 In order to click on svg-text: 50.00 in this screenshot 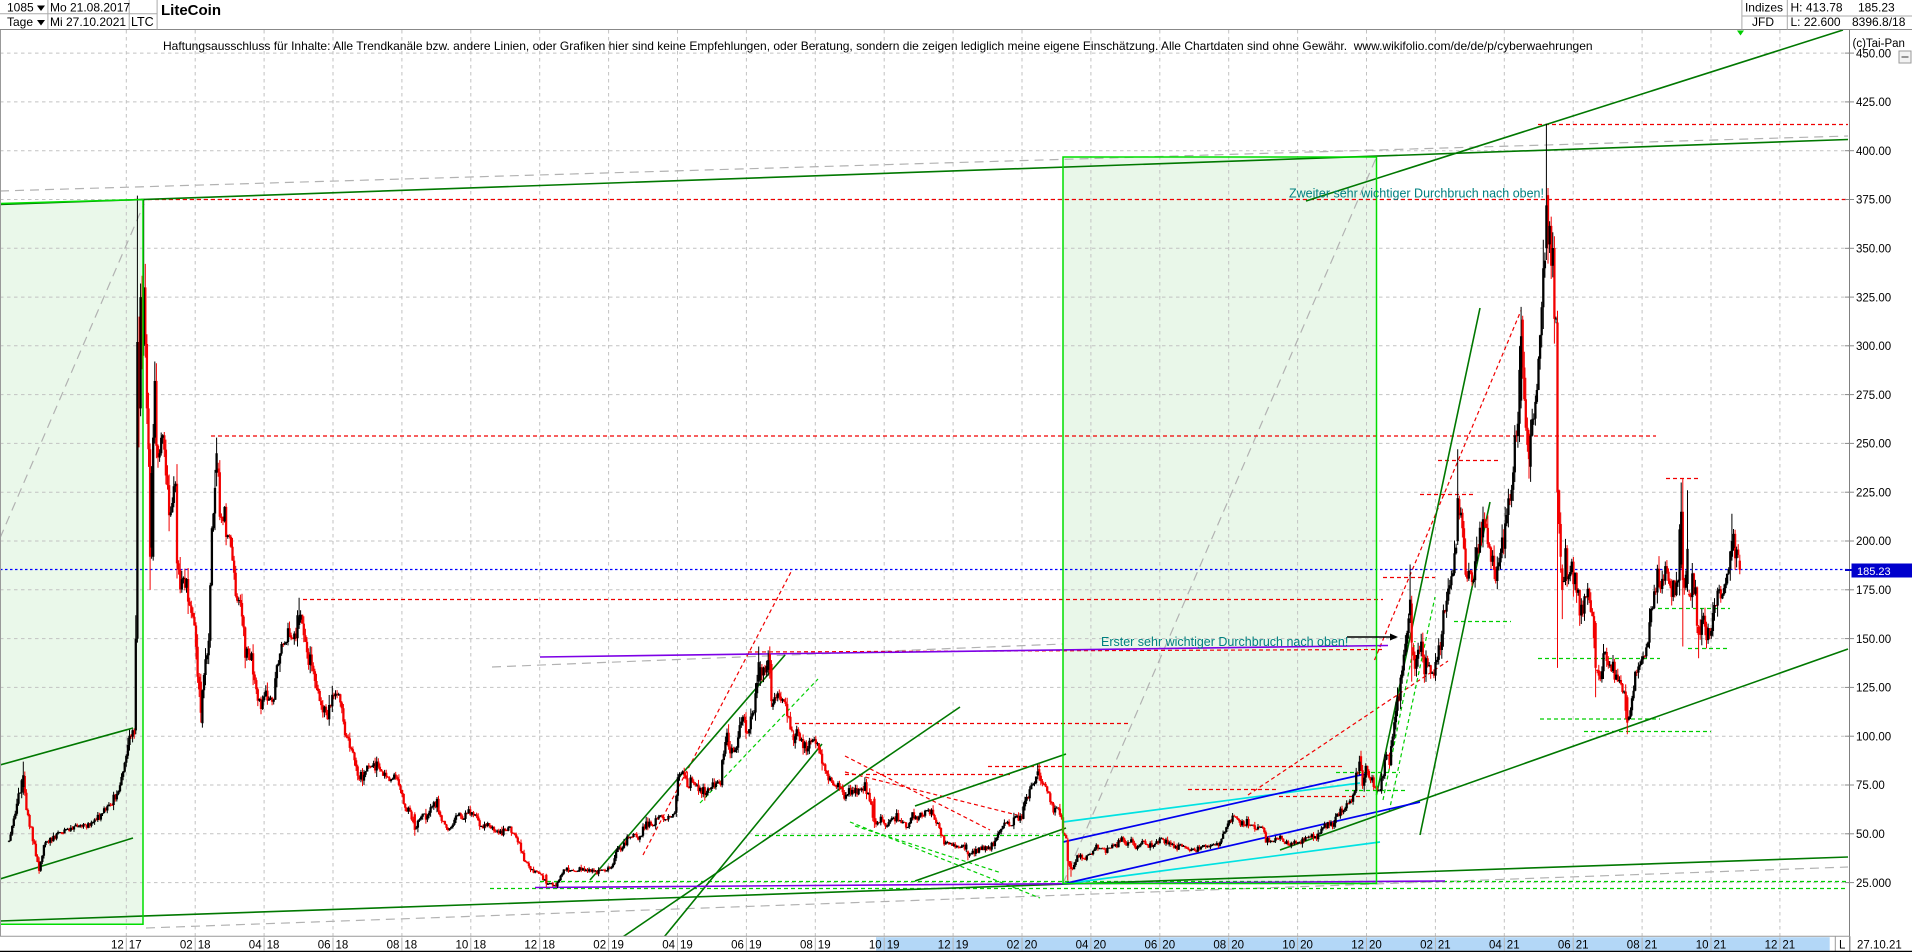, I will do `click(1870, 835)`.